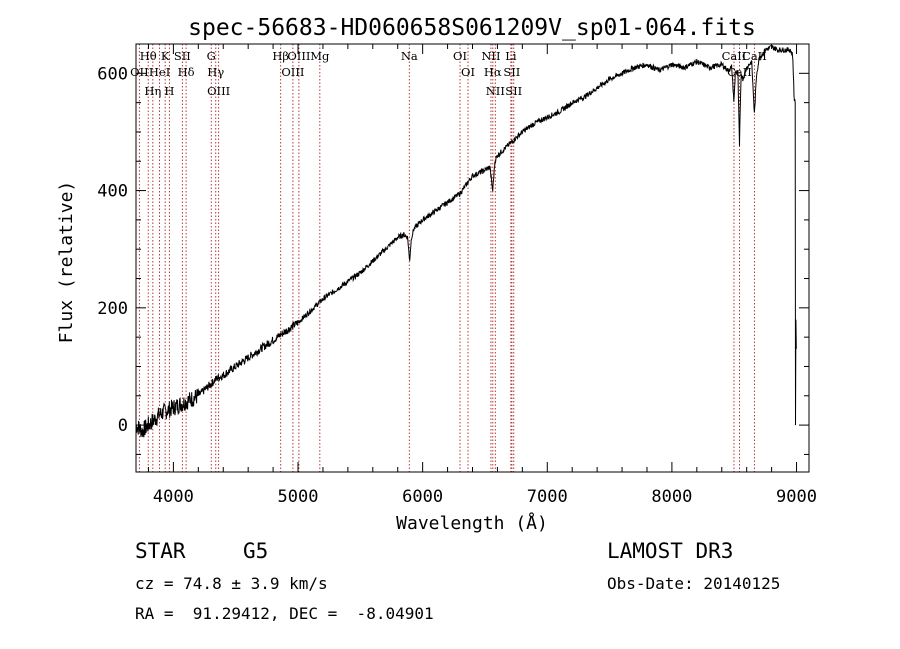 The width and height of the screenshot is (900, 649). Describe the element at coordinates (670, 551) in the screenshot. I see `survey-name: LAMOST DR3` at that location.